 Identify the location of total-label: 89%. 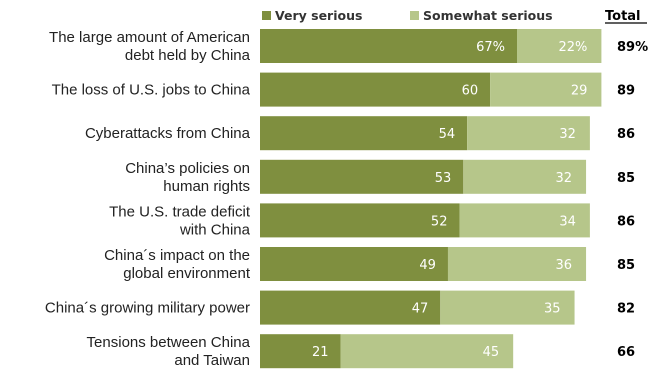
(632, 47).